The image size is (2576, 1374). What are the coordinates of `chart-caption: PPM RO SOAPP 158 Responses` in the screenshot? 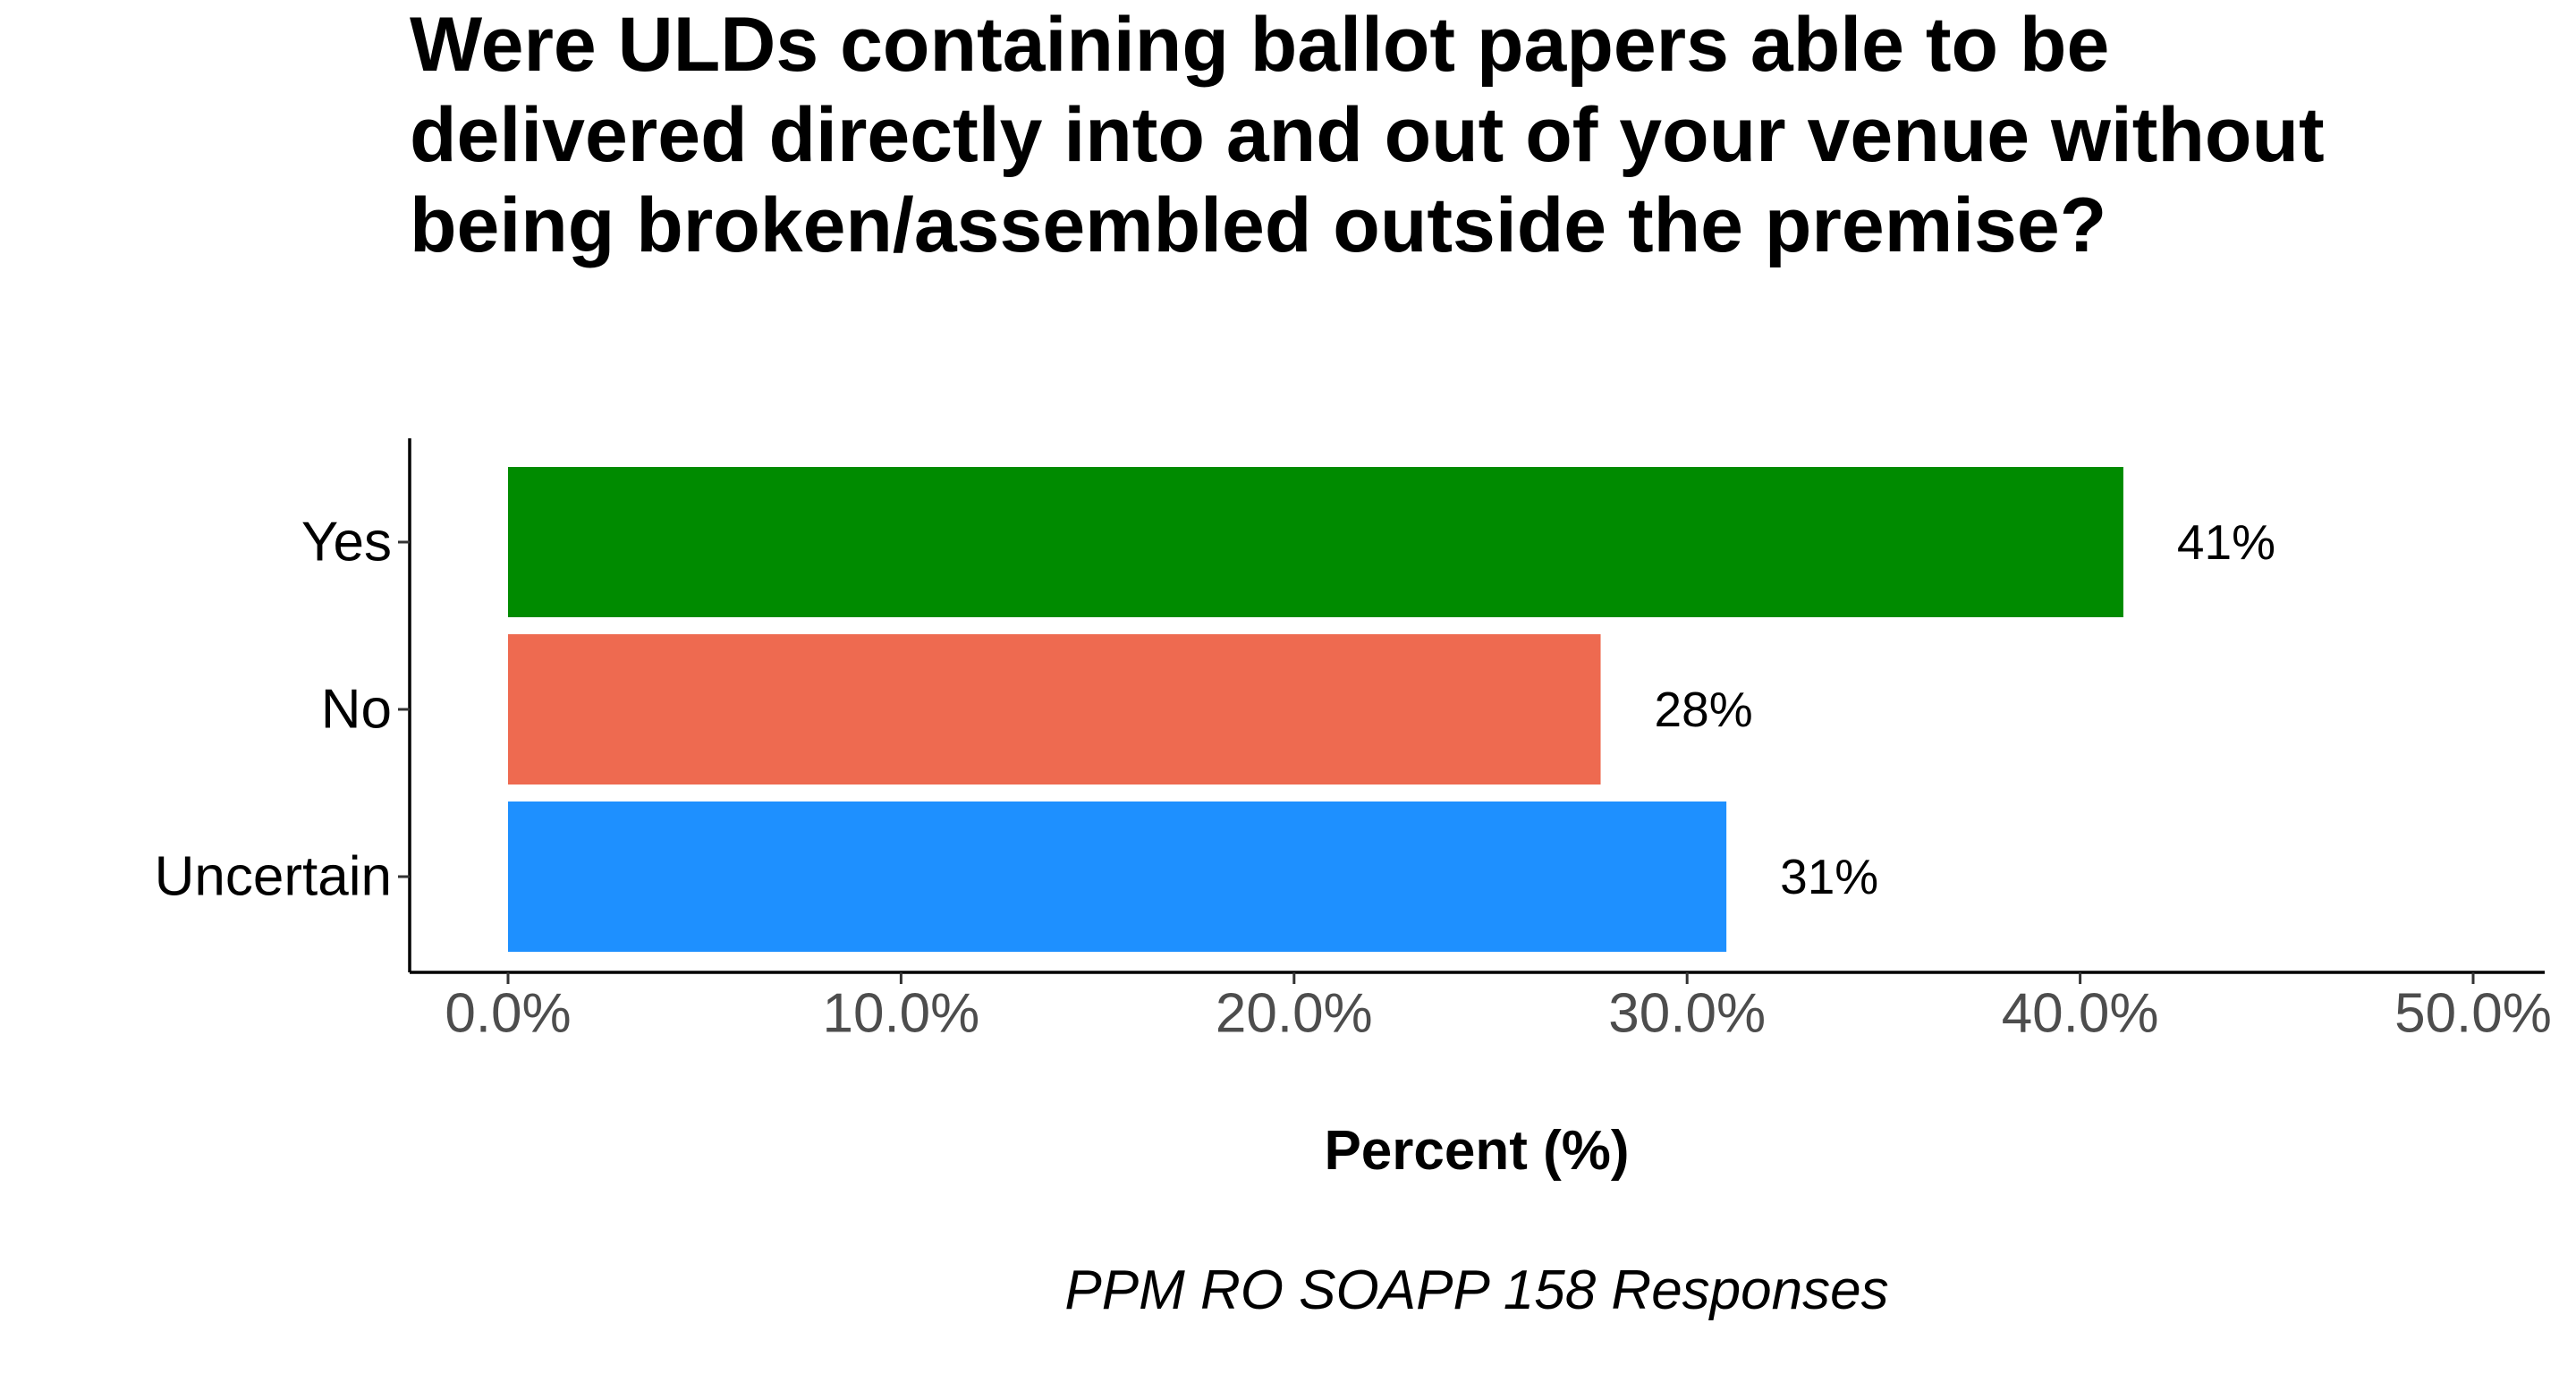 It's located at (1476, 1290).